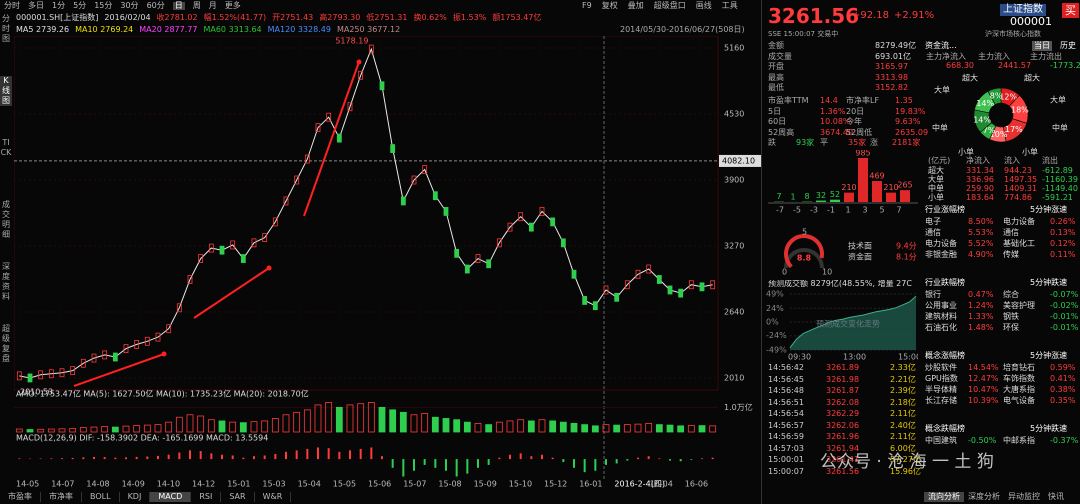 The height and width of the screenshot is (504, 1080). Describe the element at coordinates (238, 497) in the screenshot. I see `bottom-tab: SAR` at that location.